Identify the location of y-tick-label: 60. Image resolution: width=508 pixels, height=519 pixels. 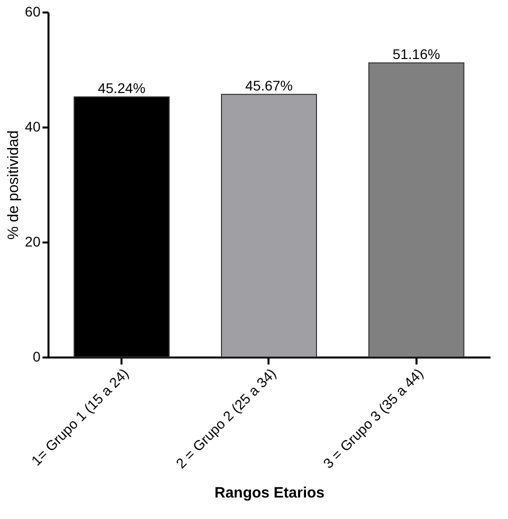
(32, 12).